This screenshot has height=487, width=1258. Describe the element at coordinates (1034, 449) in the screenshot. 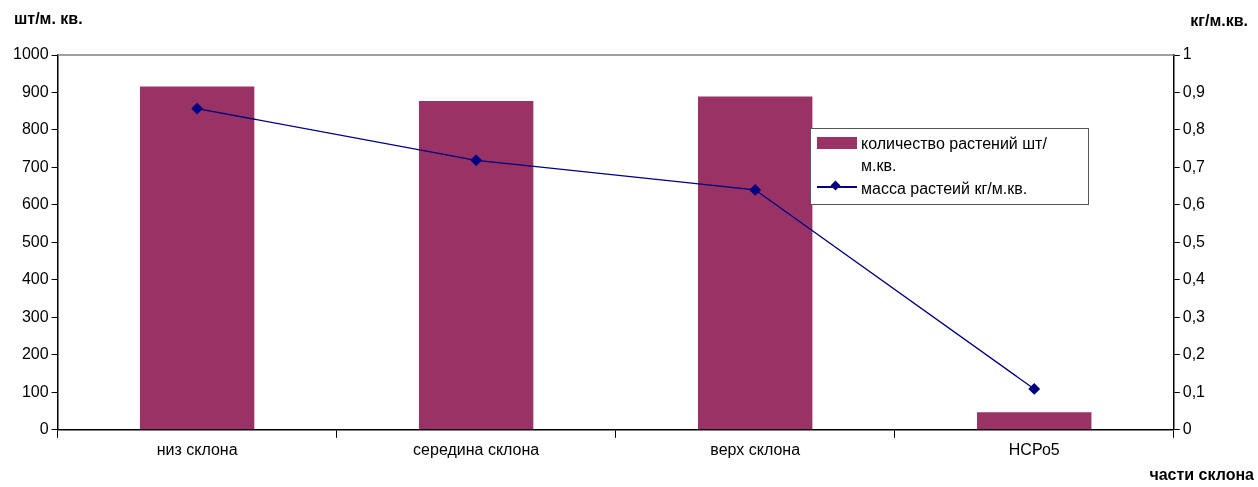

I see `x-tick-label: НСРо5` at that location.